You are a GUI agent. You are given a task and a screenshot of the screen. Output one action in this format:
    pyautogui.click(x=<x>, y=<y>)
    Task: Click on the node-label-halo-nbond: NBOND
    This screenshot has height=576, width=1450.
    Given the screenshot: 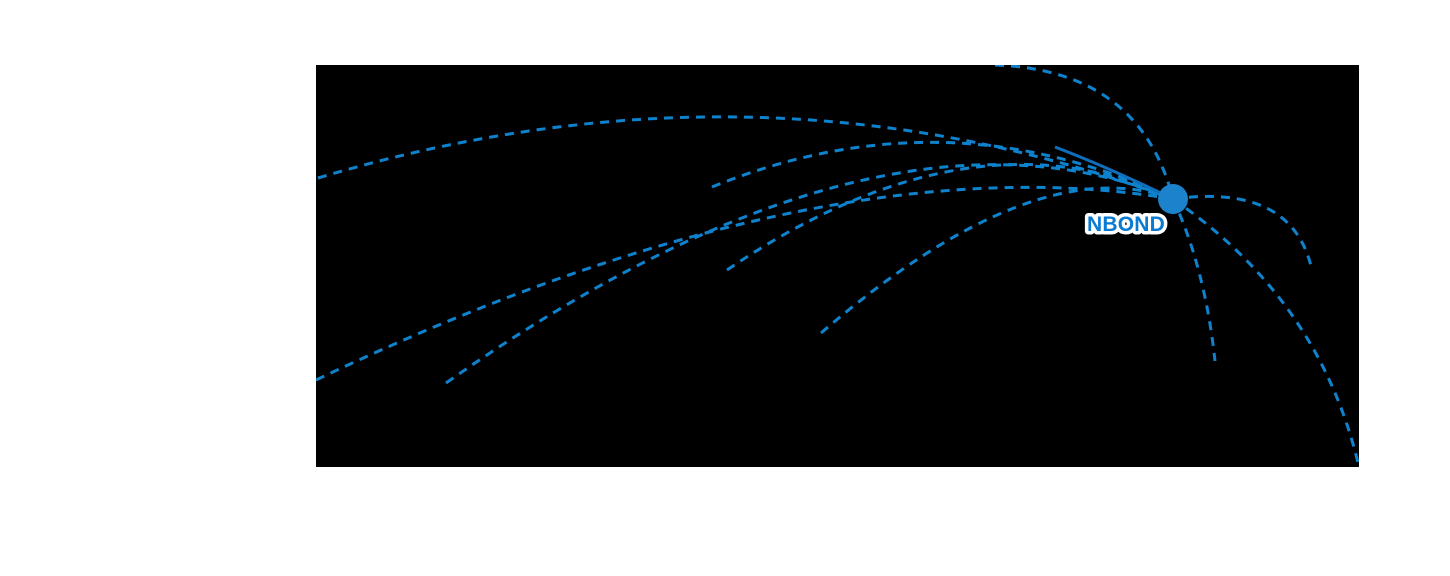 What is the action you would take?
    pyautogui.click(x=1126, y=224)
    